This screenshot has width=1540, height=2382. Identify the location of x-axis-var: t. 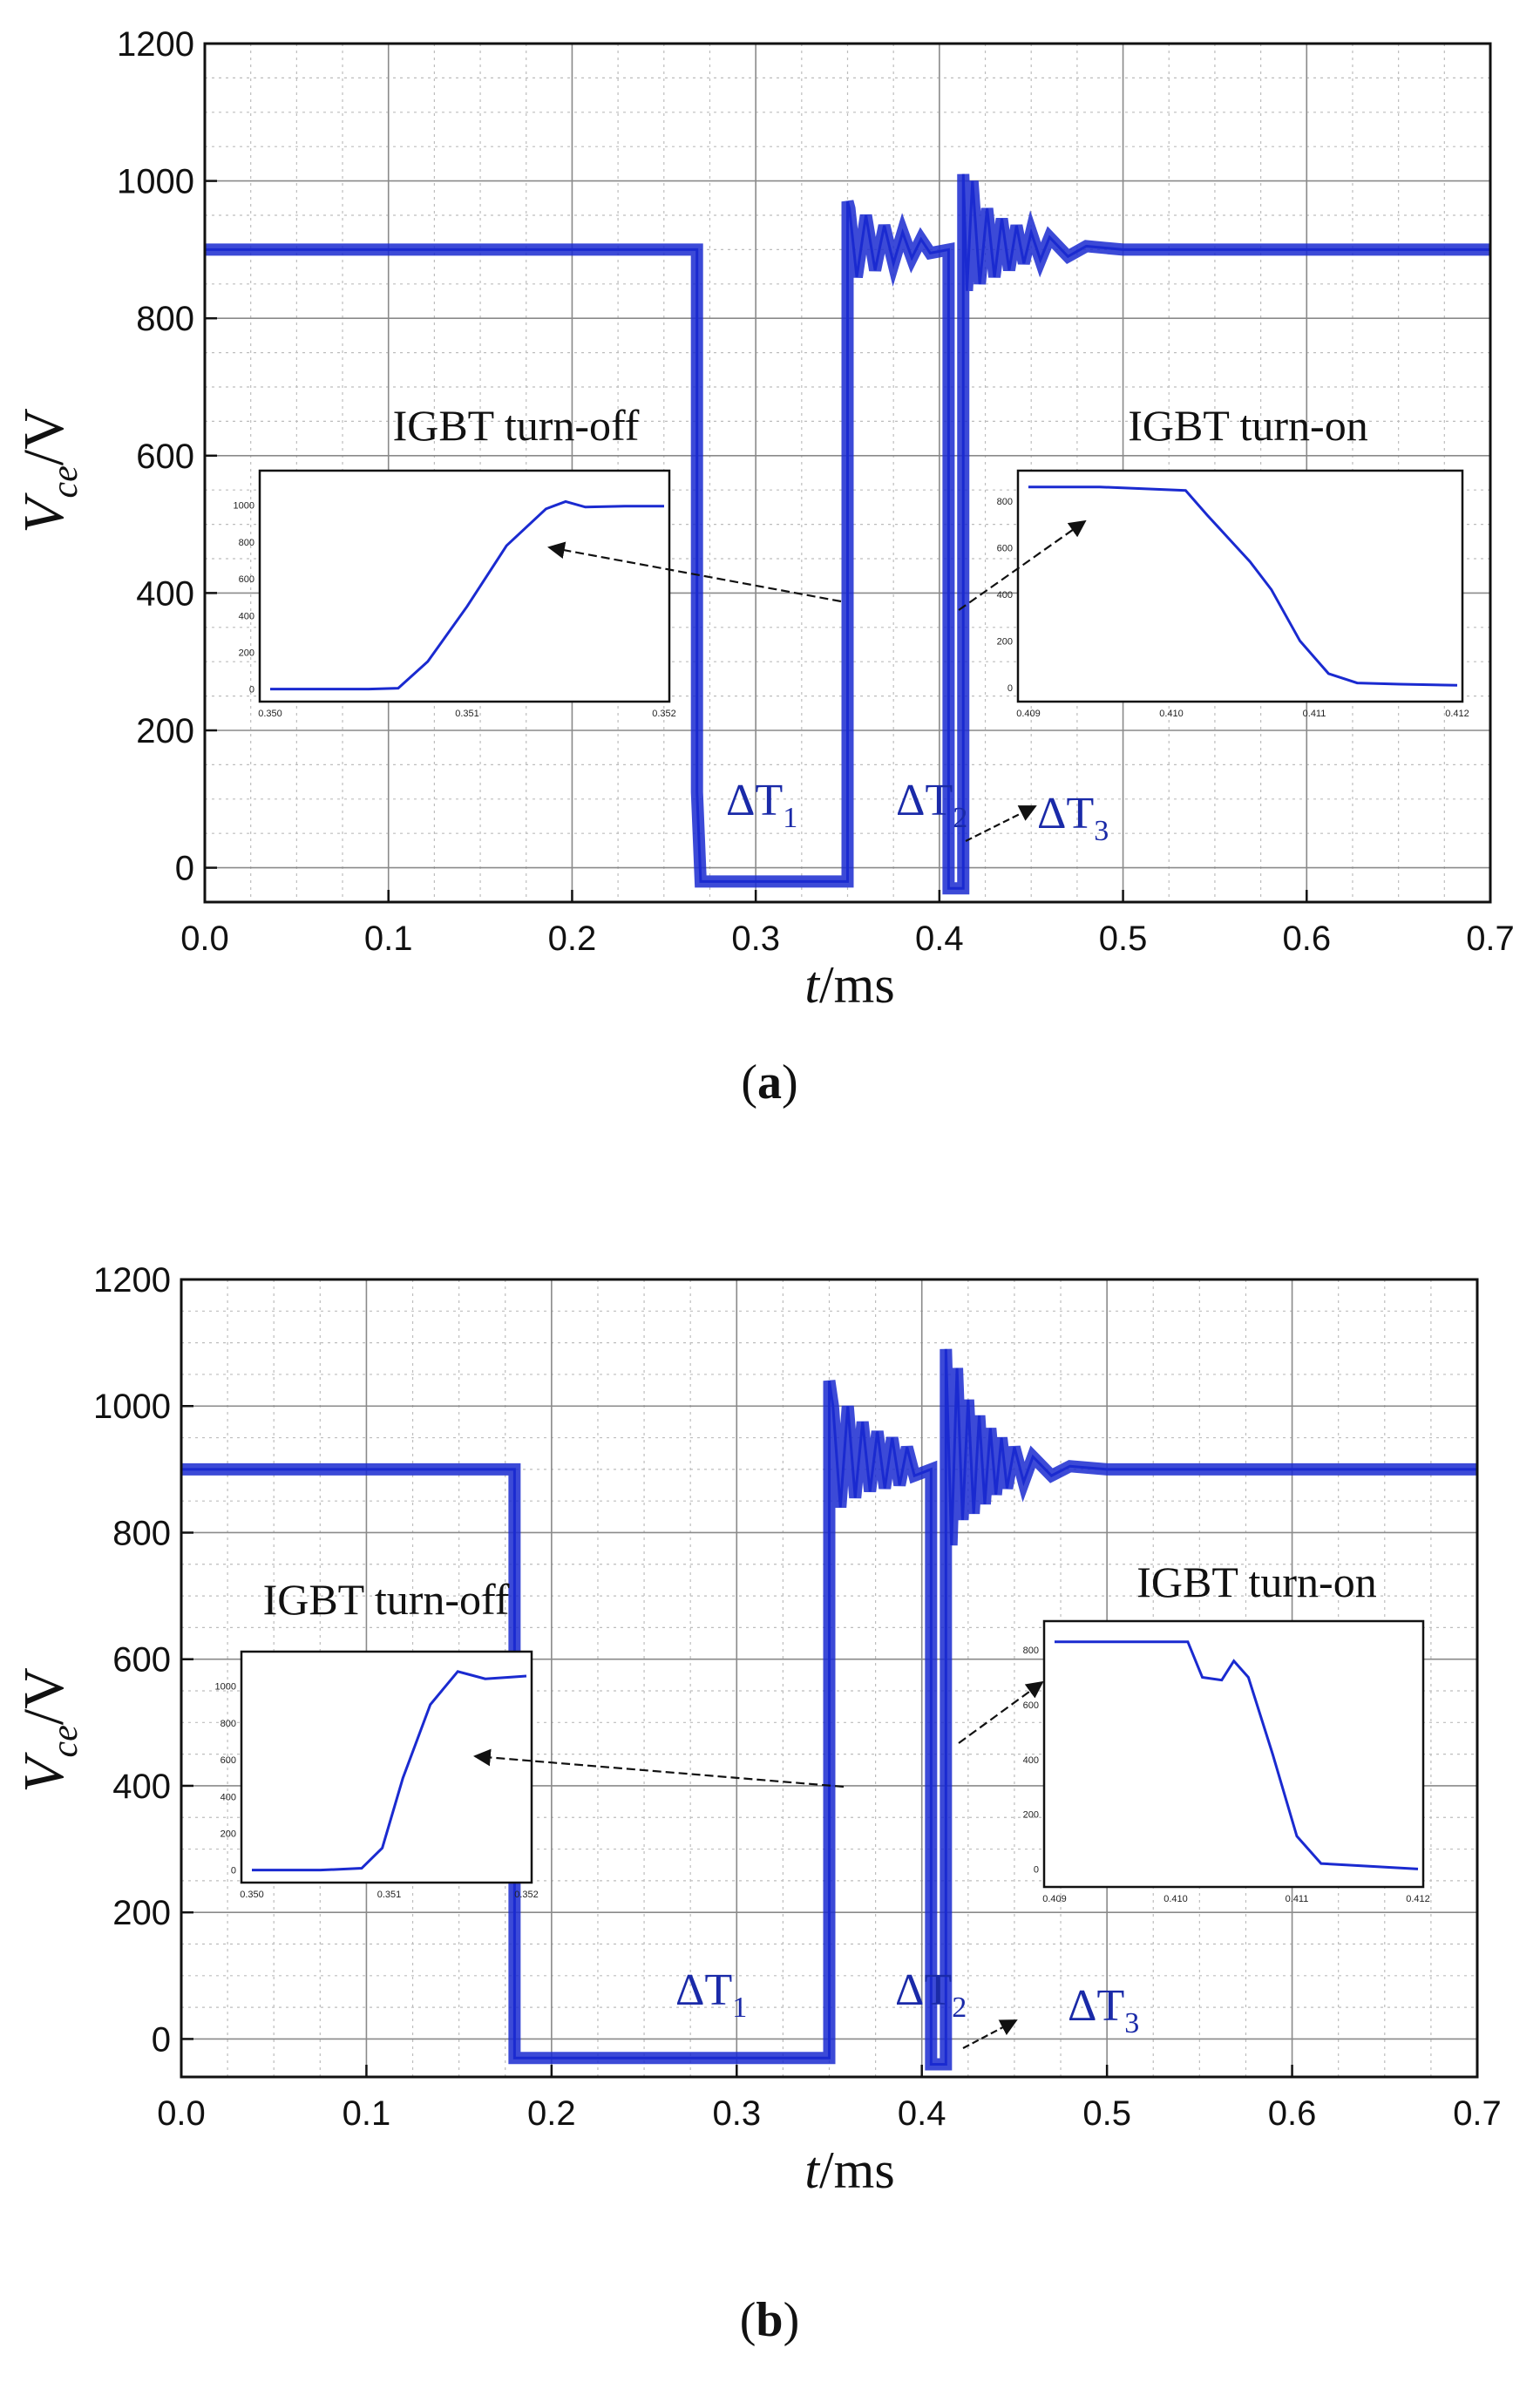
(812, 985).